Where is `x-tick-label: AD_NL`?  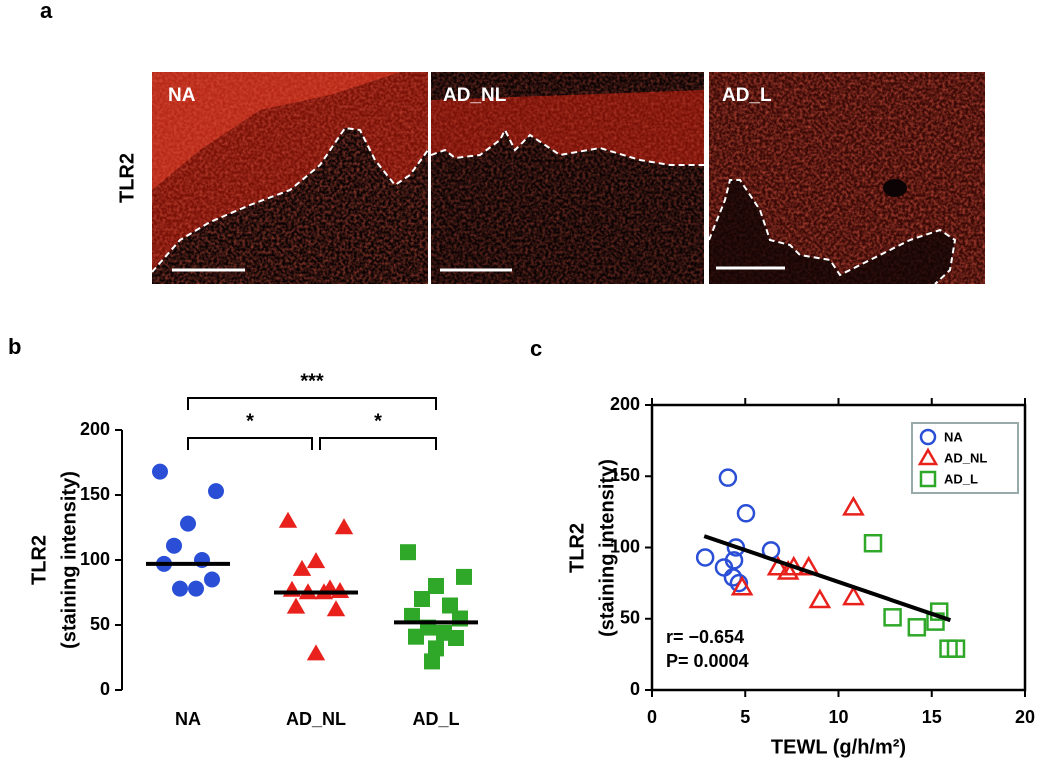
x-tick-label: AD_NL is located at coordinates (316, 719).